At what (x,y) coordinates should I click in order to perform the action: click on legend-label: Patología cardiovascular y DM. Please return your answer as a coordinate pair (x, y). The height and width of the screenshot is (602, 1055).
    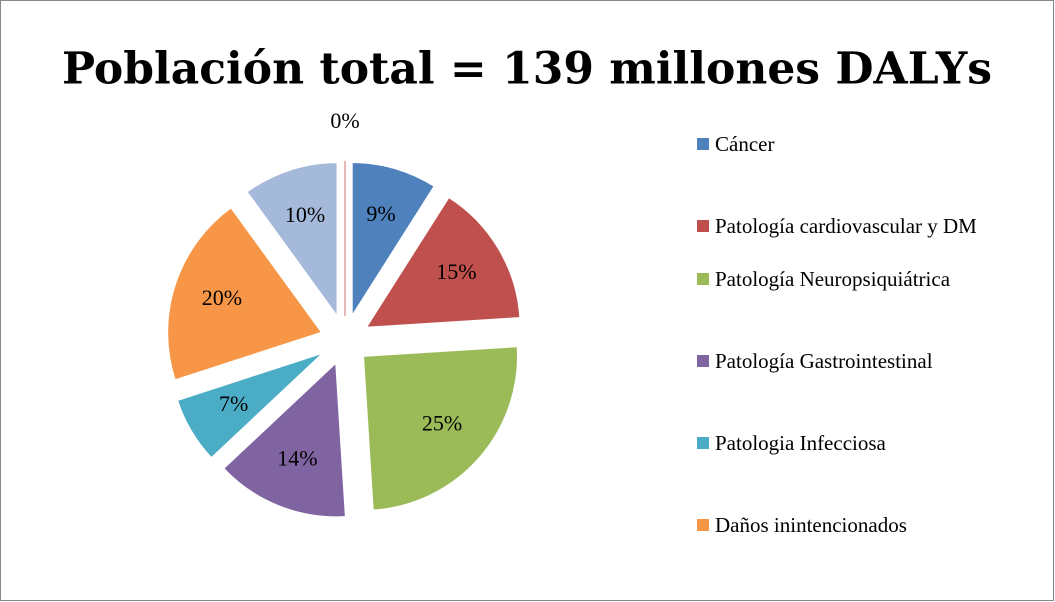
    Looking at the image, I should click on (846, 226).